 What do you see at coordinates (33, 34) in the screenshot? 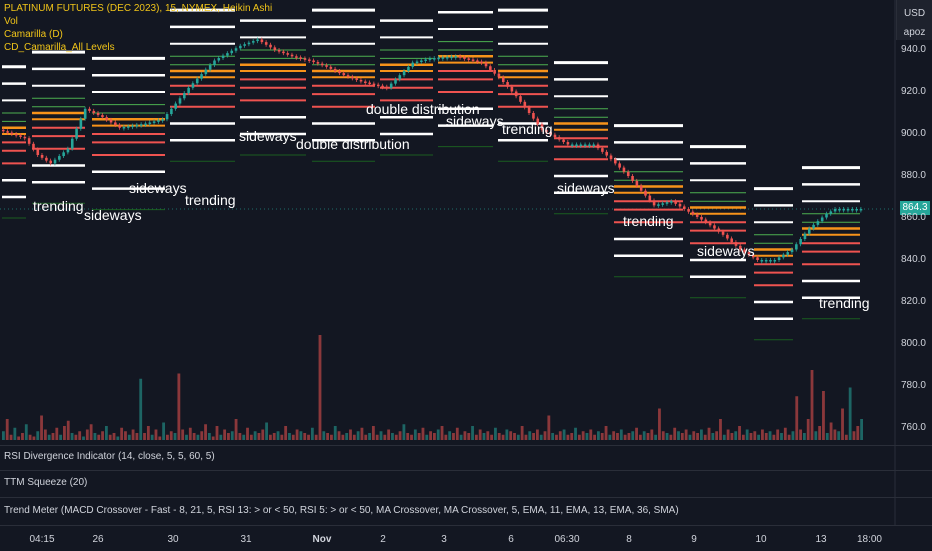
I see `legend-item-camarilla: Camarilla (D)` at bounding box center [33, 34].